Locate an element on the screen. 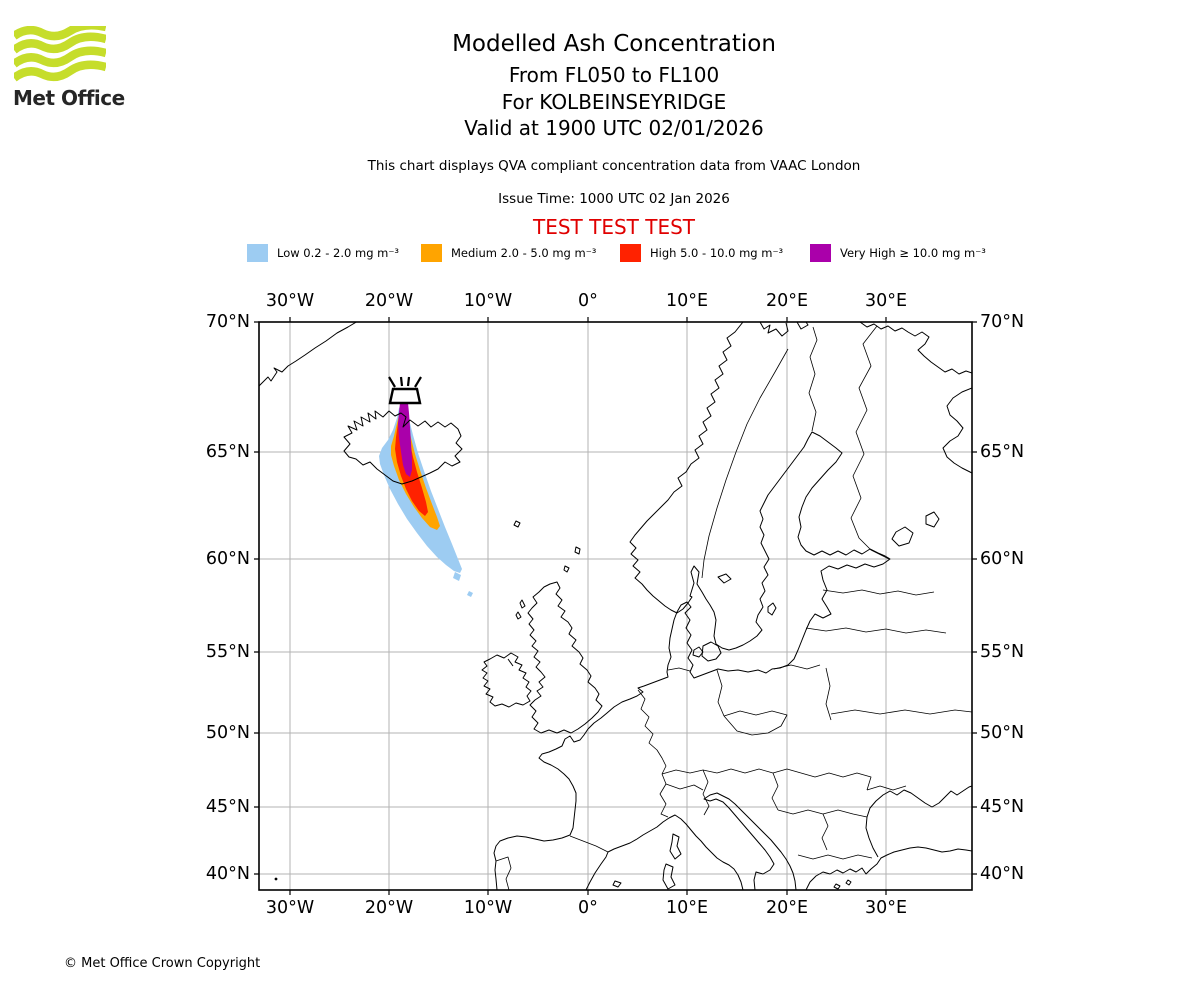 This screenshot has width=1200, height=1000. lat-tick-left-60n: 60°N is located at coordinates (227, 559).